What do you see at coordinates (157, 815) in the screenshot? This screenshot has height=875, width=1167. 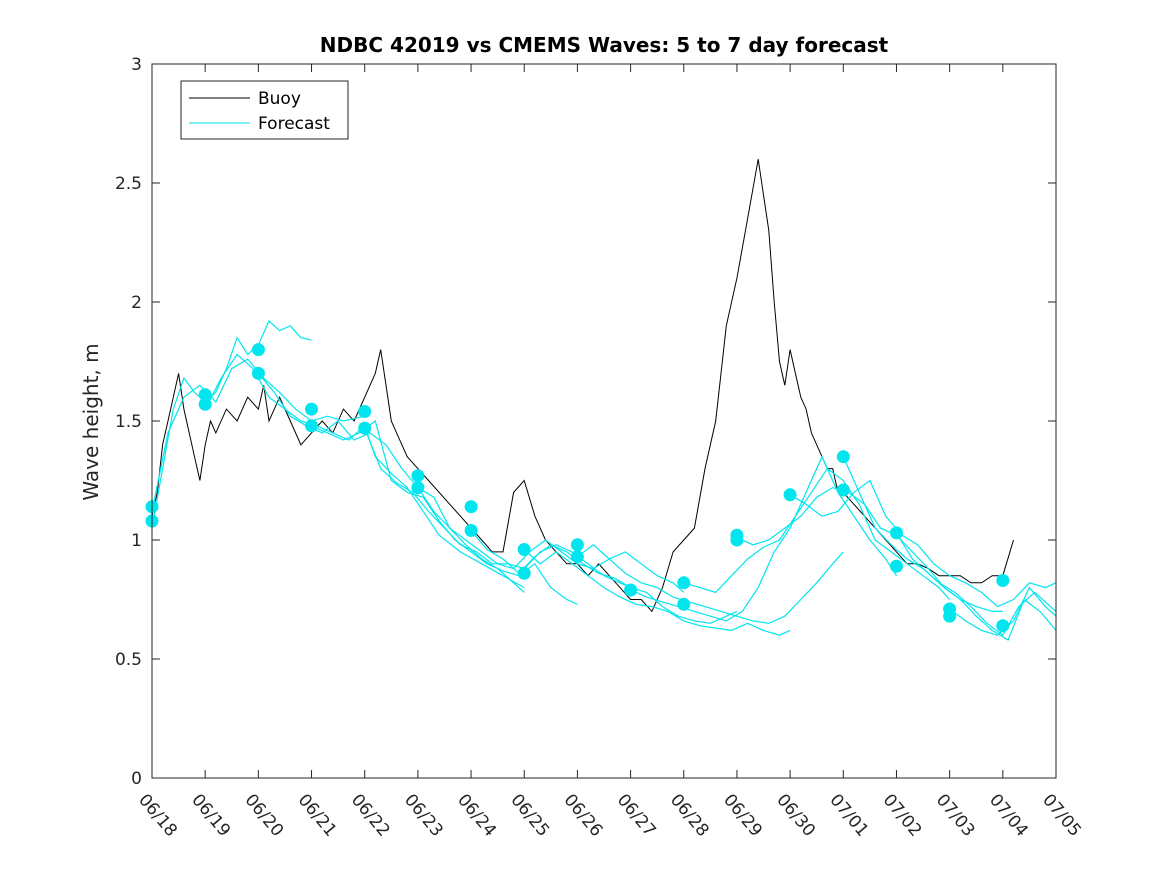 I see `x-tick-label: 06/18` at bounding box center [157, 815].